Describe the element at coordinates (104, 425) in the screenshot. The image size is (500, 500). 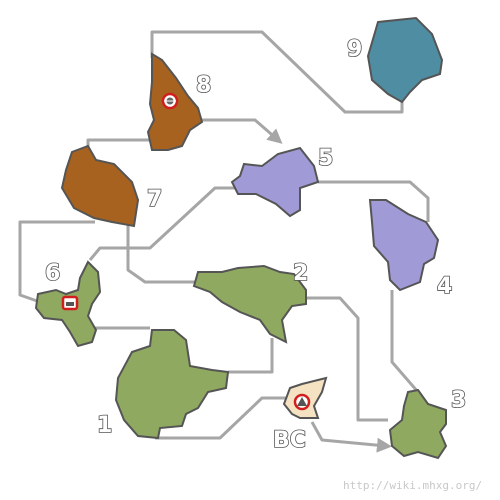
I see `area-1-label: 1` at that location.